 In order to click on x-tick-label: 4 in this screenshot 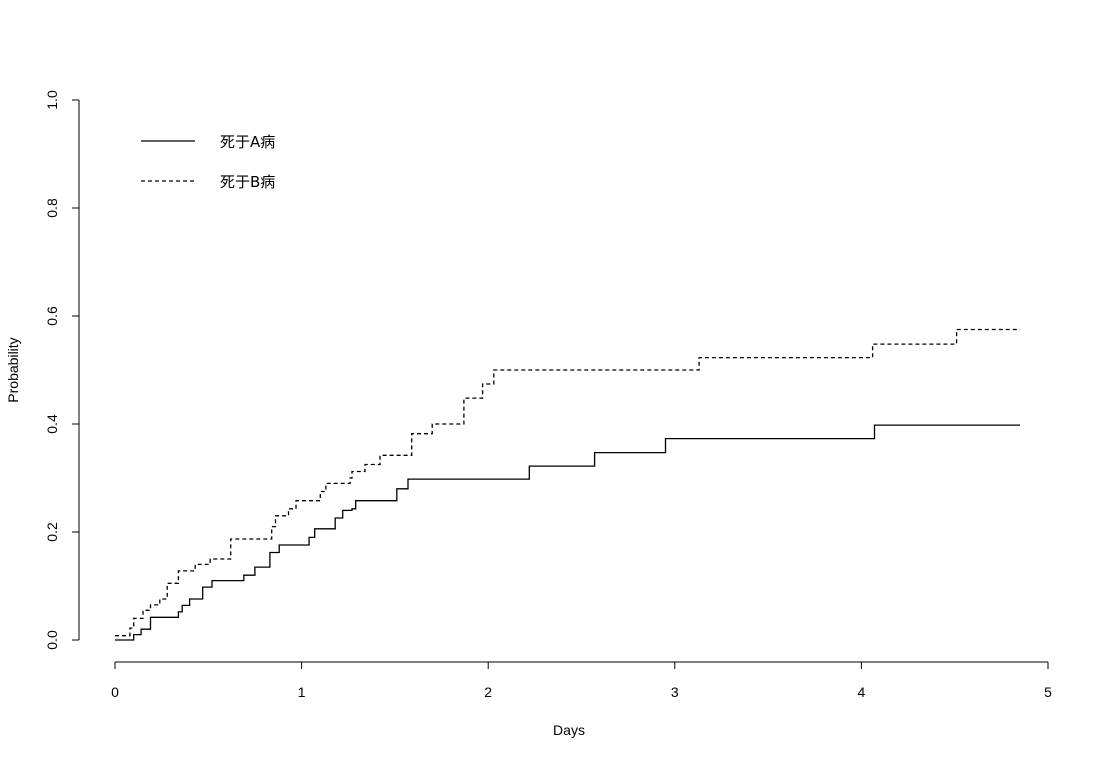, I will do `click(862, 692)`.